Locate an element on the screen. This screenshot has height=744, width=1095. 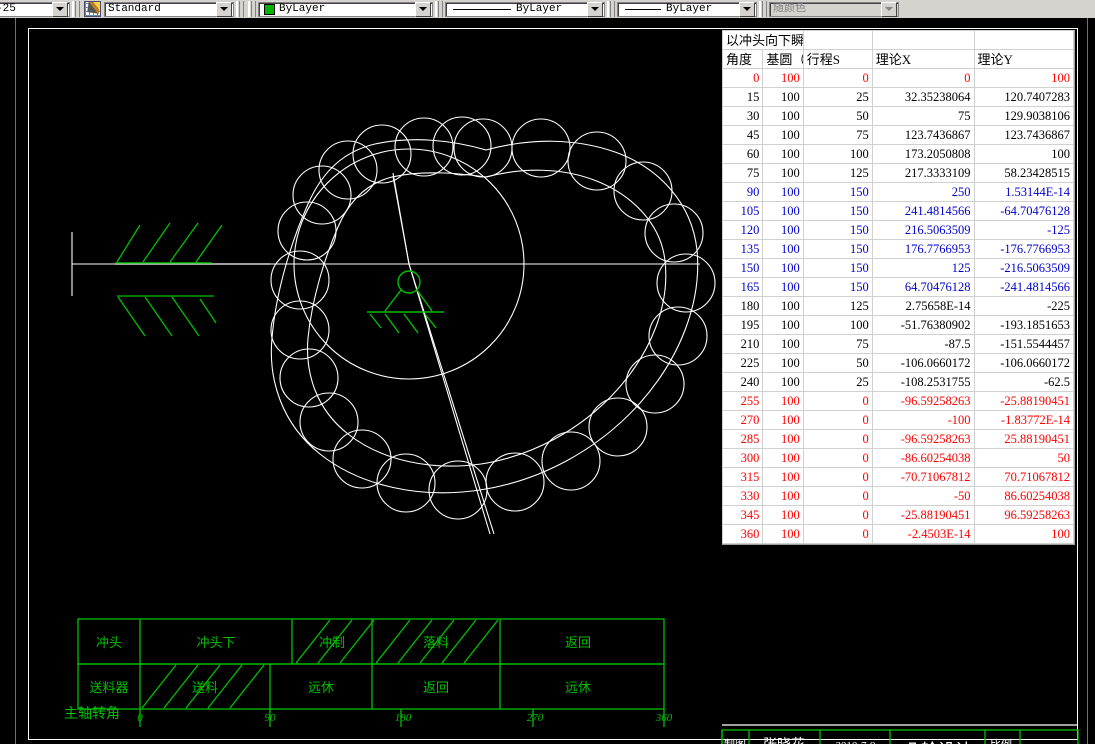
cell-r4-c1: 100 is located at coordinates (783, 154).